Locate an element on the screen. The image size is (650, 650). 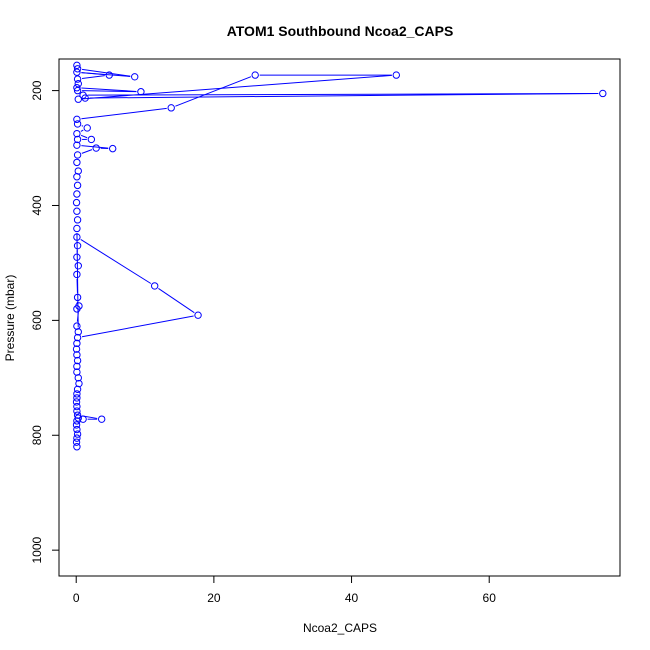
x-tick-label: 60 is located at coordinates (490, 598).